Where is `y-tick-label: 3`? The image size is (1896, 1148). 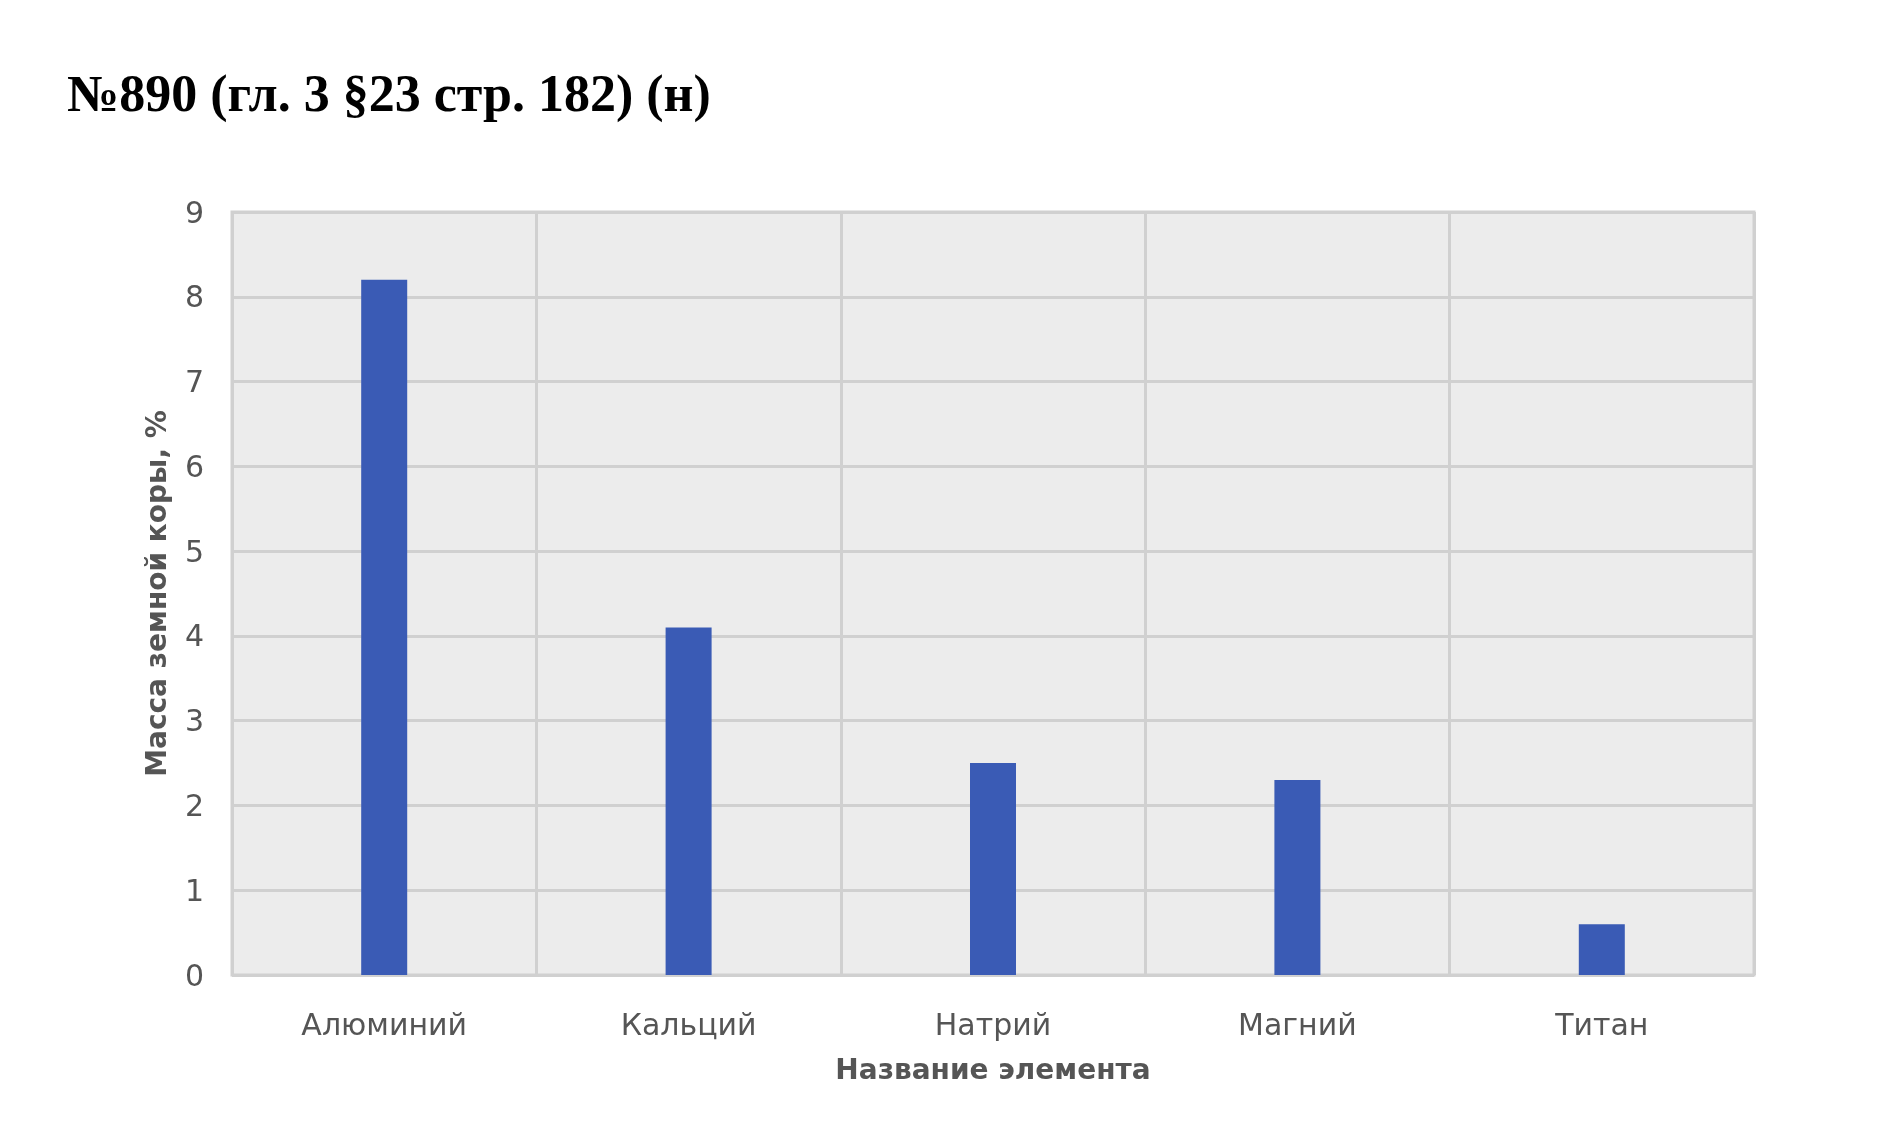 y-tick-label: 3 is located at coordinates (194, 721).